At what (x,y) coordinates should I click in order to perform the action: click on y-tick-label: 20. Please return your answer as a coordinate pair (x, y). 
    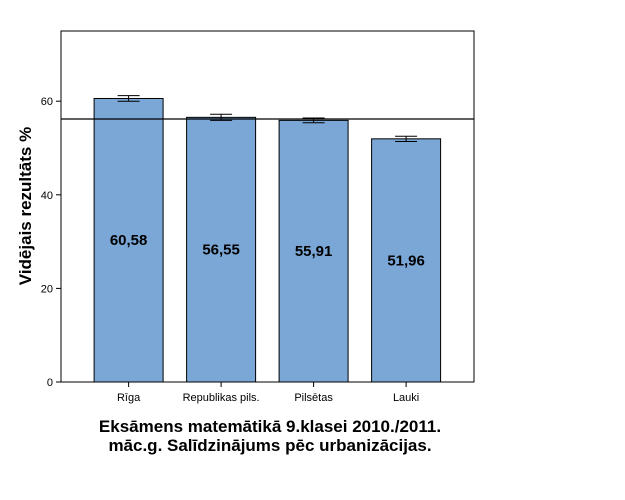
    Looking at the image, I should click on (47, 289).